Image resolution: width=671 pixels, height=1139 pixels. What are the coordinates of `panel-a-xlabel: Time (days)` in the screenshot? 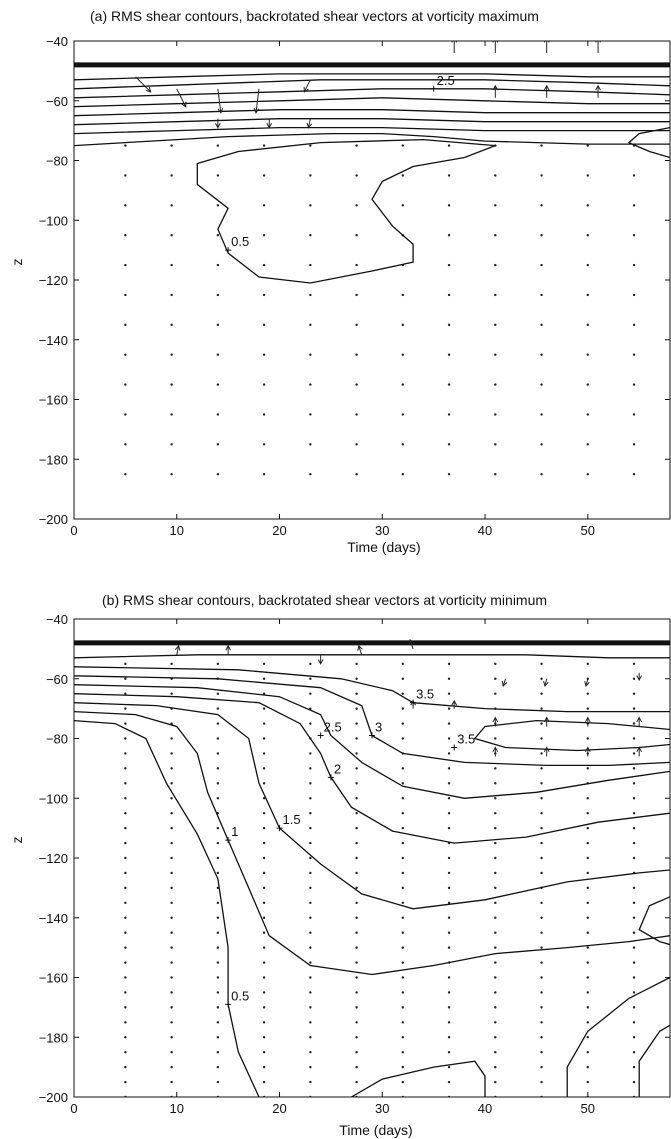 It's located at (383, 547).